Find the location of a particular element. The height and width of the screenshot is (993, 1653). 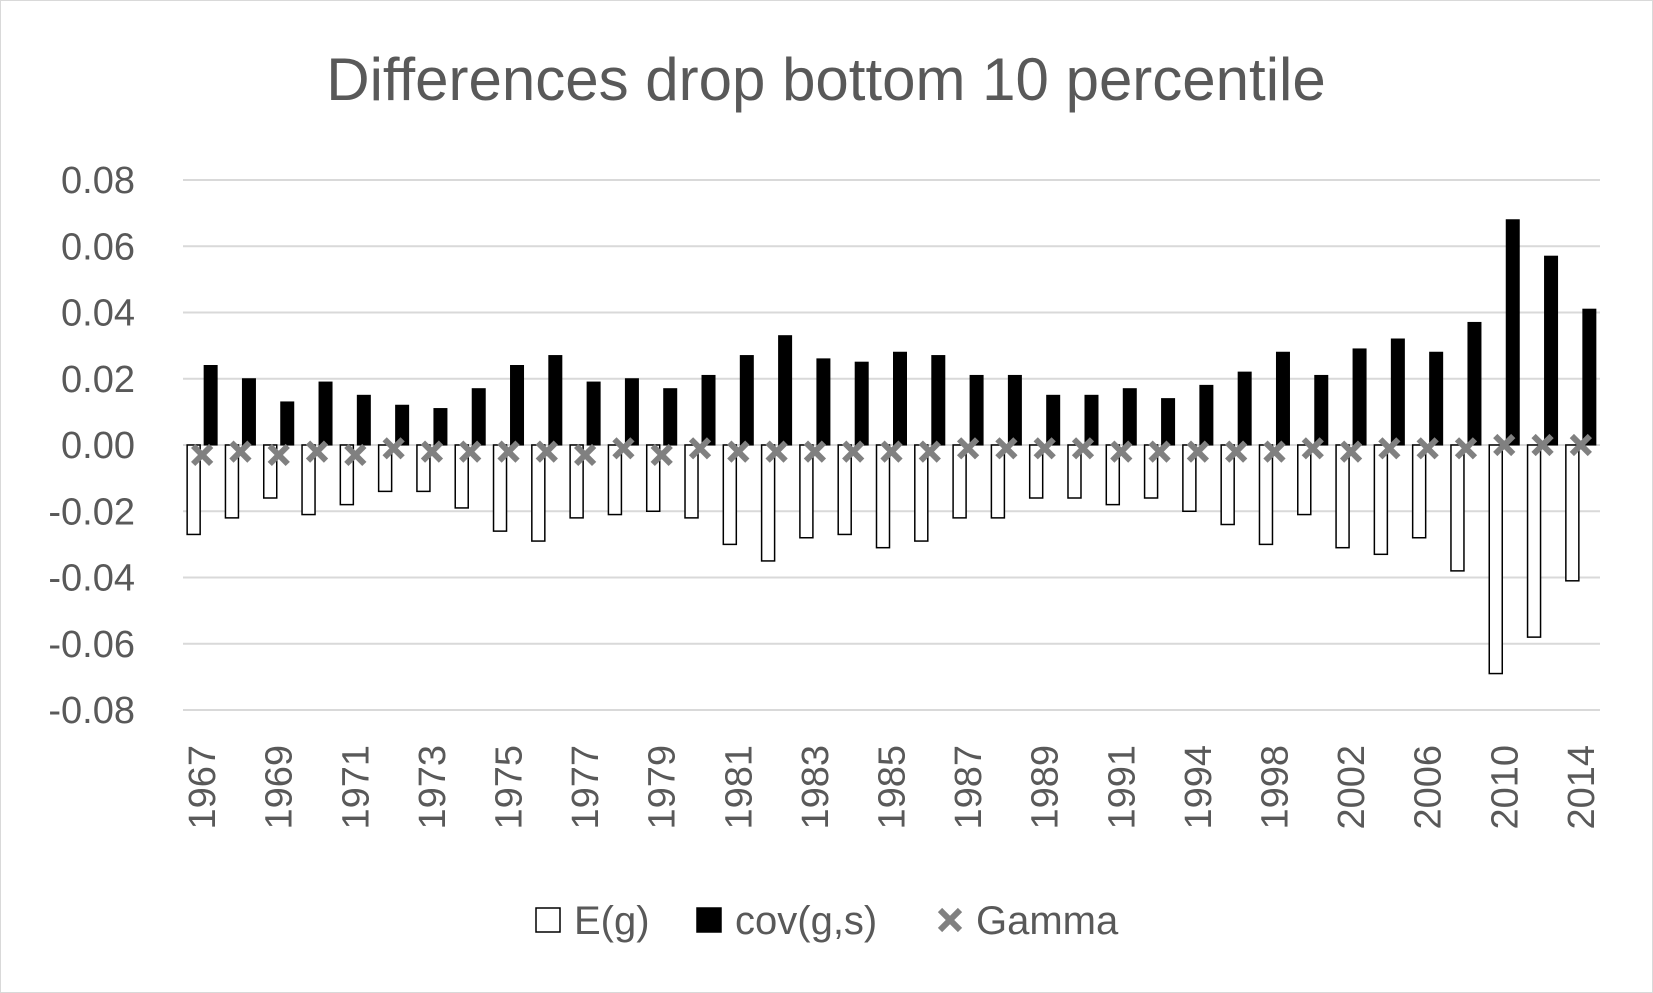

x-tick-label: 1991 is located at coordinates (1122, 787).